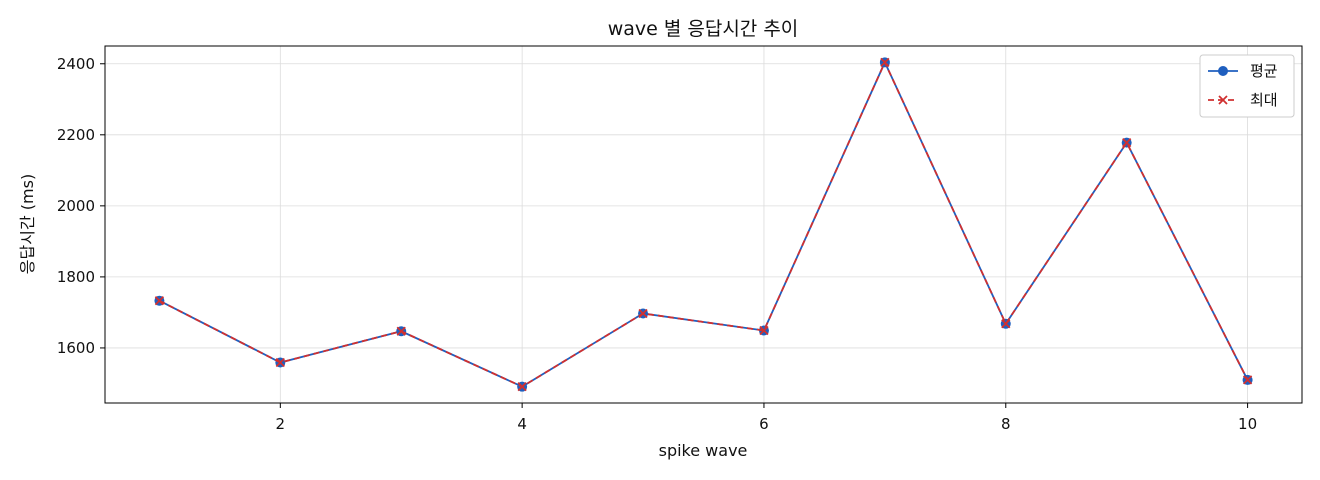 This screenshot has height=480, width=1320. I want to click on y-axis-label: 응답시간 (ms), so click(27, 224).